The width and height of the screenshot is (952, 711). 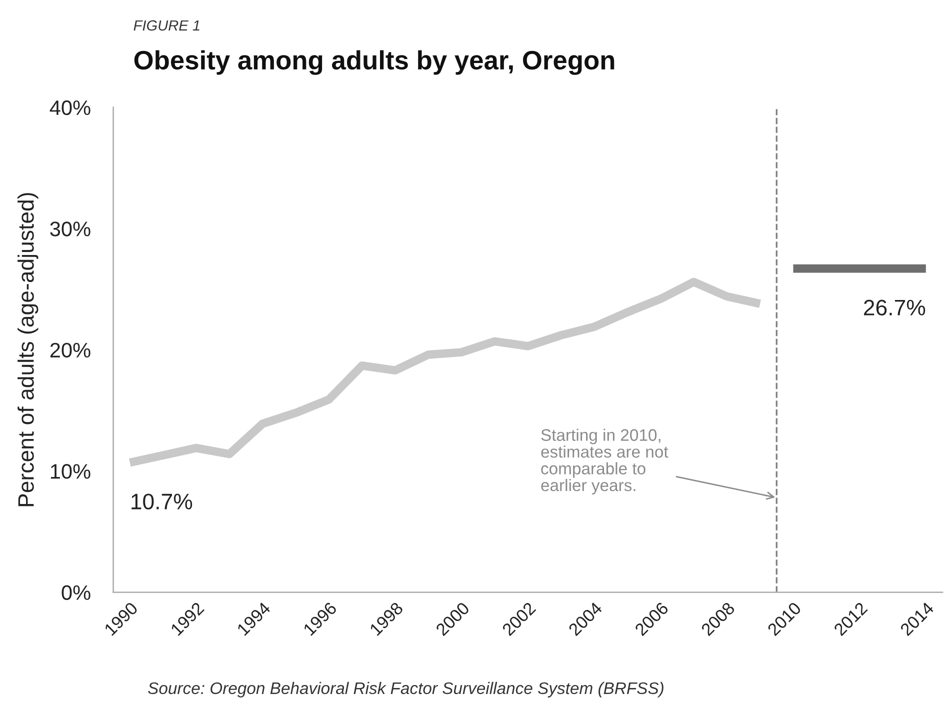 I want to click on chart-subtitle: FIGURE 1, so click(x=167, y=25).